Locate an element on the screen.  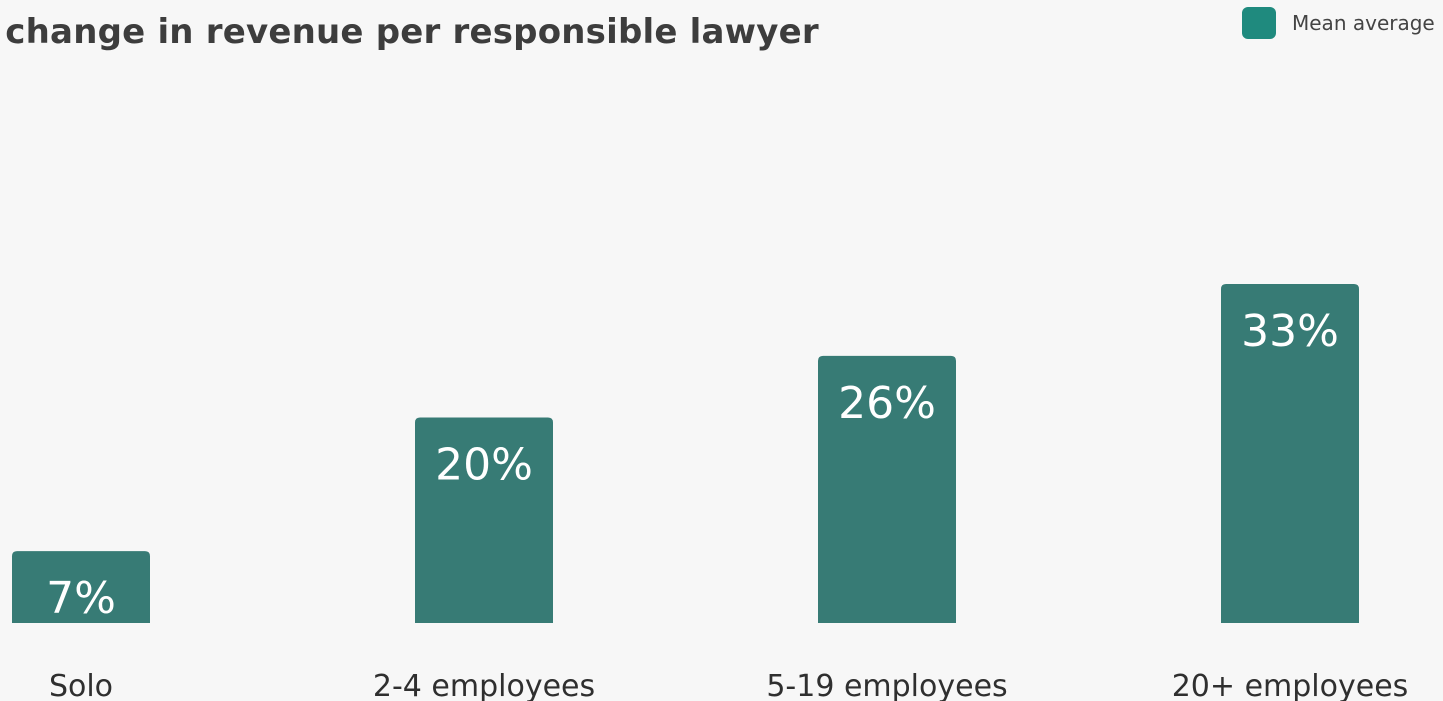
data-label: 33% is located at coordinates (1290, 331).